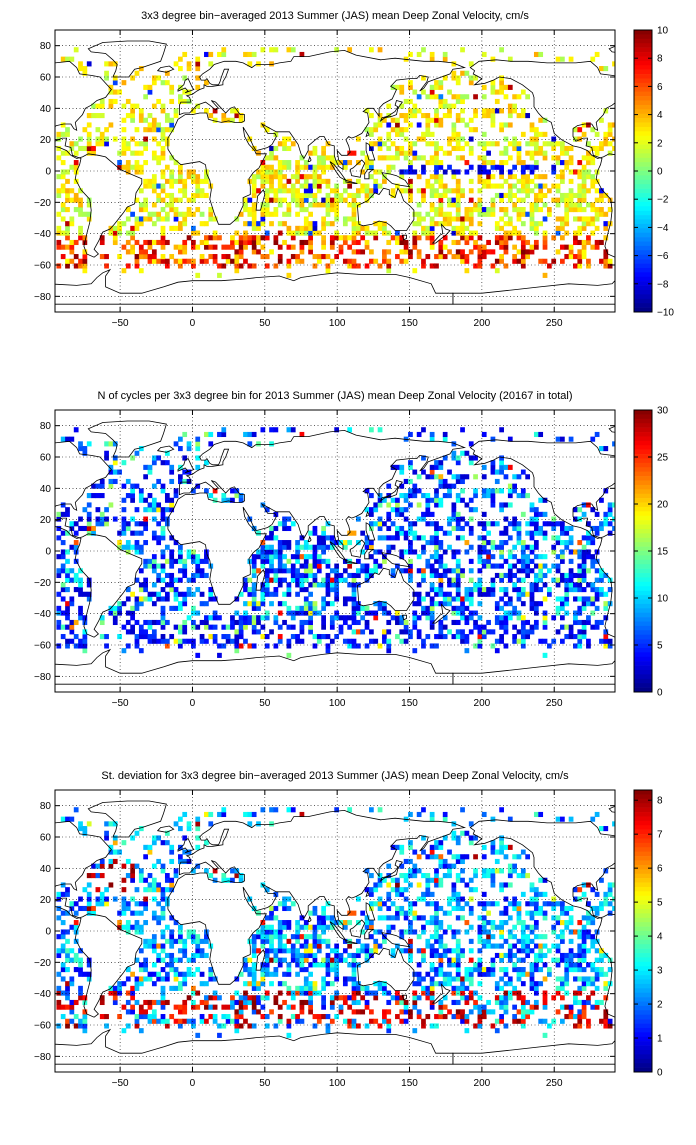 The width and height of the screenshot is (696, 1145). Describe the element at coordinates (663, 200) in the screenshot. I see `colorbar-tick-label: −2` at that location.